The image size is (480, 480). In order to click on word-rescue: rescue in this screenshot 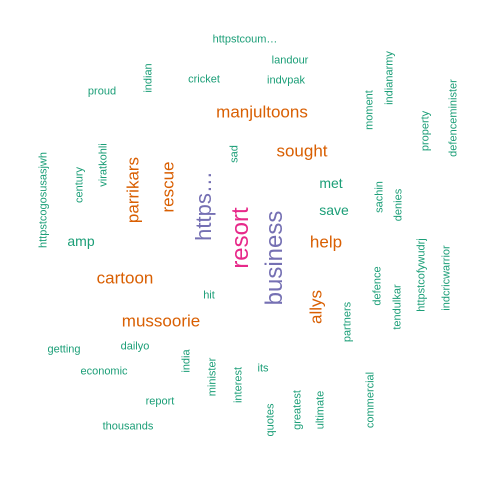, I will do `click(168, 187)`.